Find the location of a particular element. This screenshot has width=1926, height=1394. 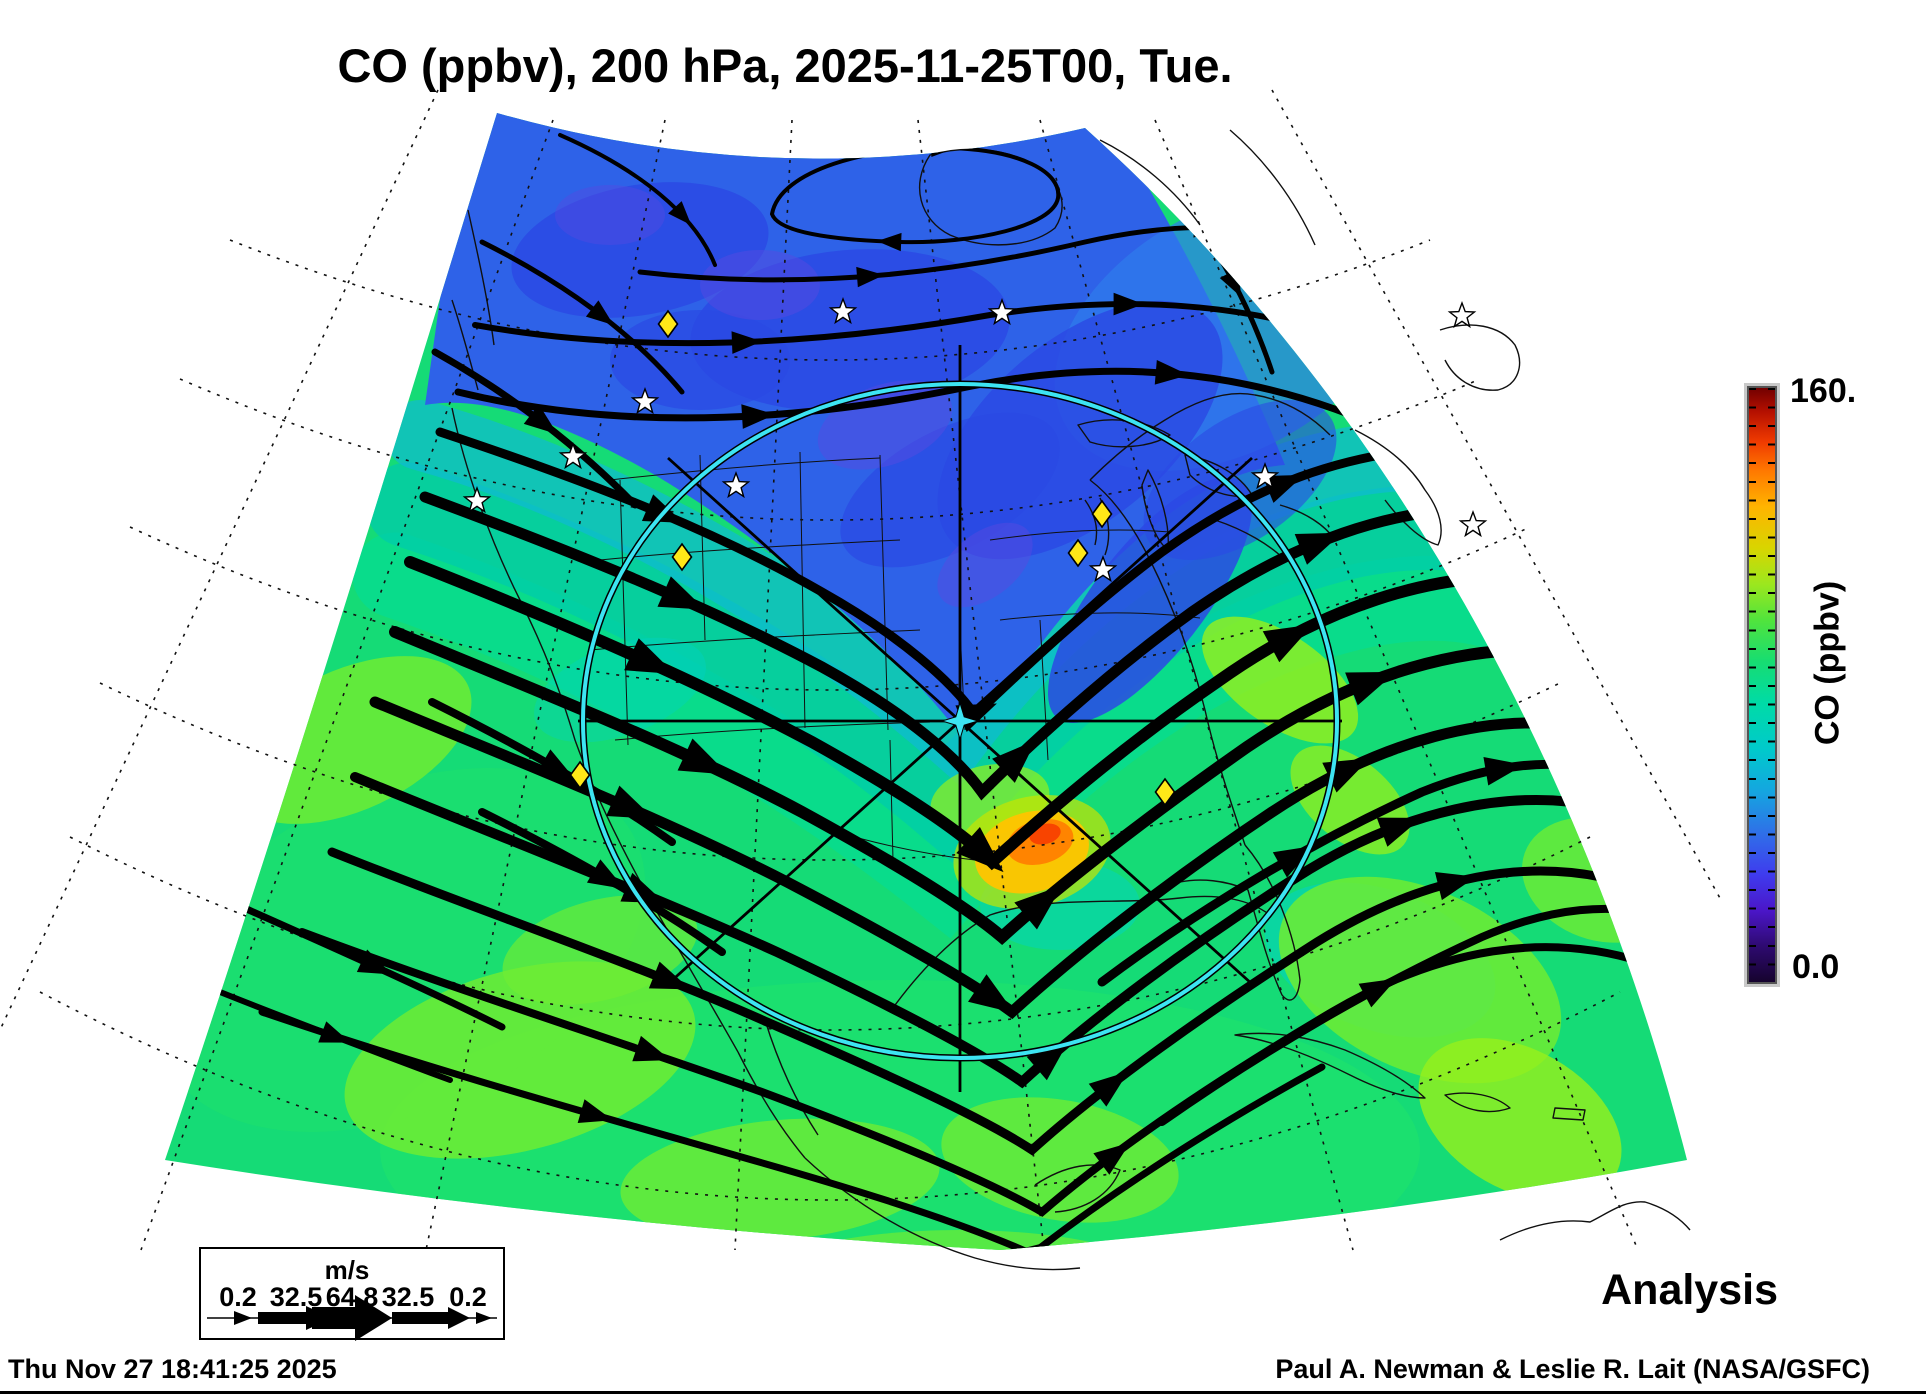

colorbar-ticks-left is located at coordinates (1752, 685).